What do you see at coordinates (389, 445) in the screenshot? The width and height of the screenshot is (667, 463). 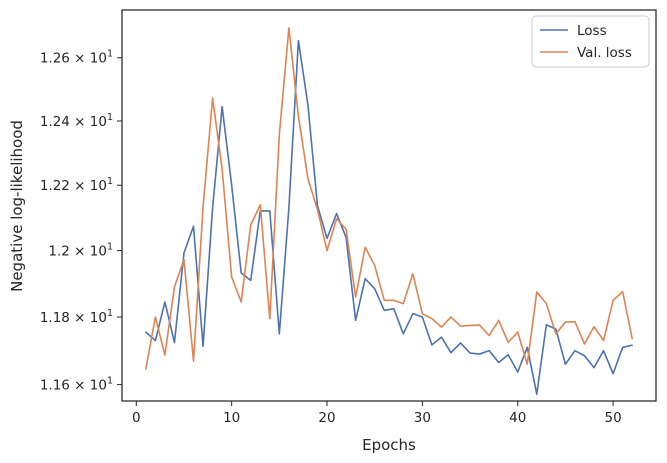 I see `x-axis-label: Epochs` at bounding box center [389, 445].